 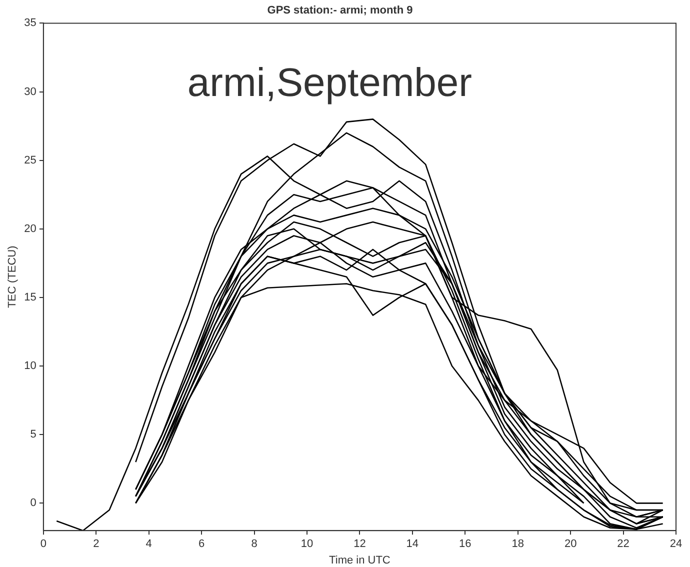 I want to click on x-tick-label: 24, so click(x=676, y=544).